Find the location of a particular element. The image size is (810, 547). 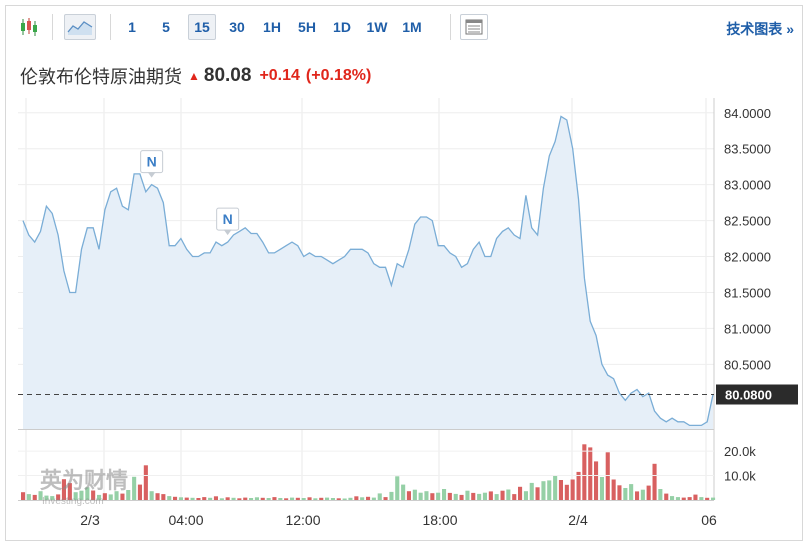

y-tick-label: 81.0000 is located at coordinates (747, 328).